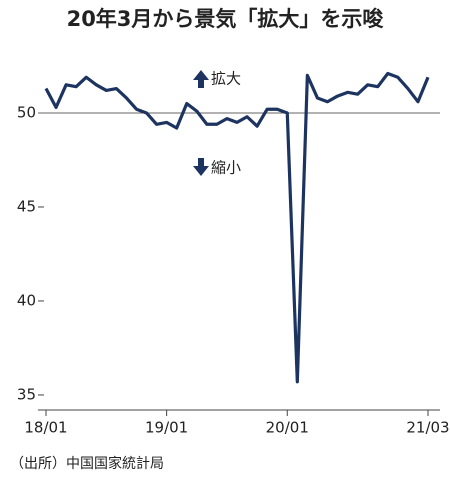 This screenshot has width=450, height=480. I want to click on up-arrow, so click(201, 79).